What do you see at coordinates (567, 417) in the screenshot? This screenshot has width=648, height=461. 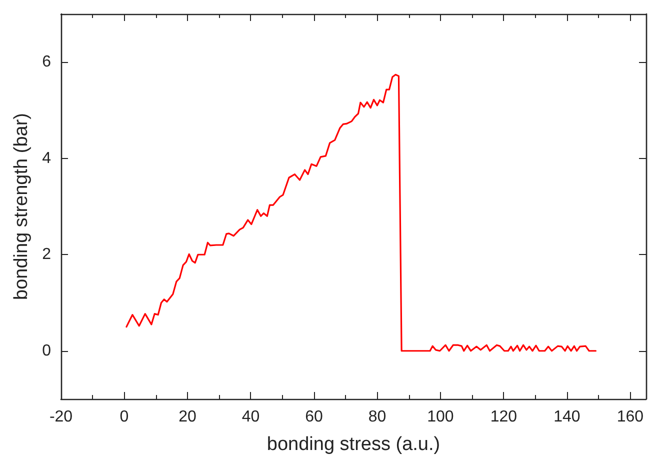 I see `x-tick-label: 140` at bounding box center [567, 417].